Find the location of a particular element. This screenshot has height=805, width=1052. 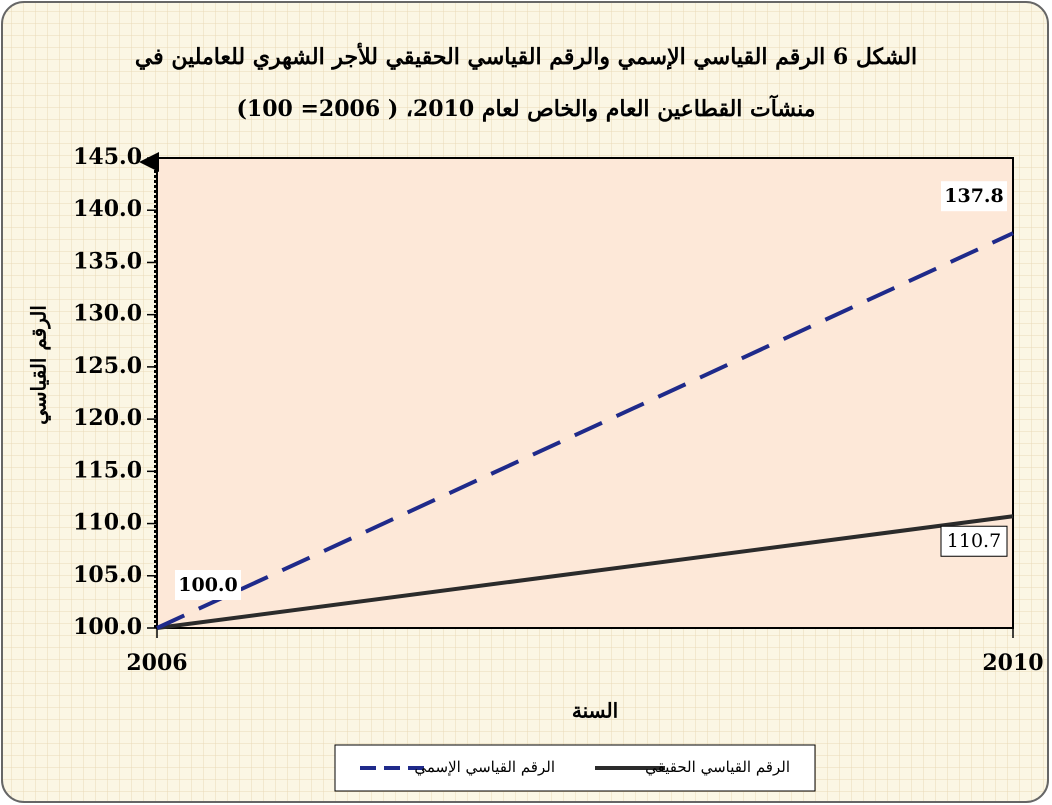

x-tick-label: 2006 is located at coordinates (156, 663).